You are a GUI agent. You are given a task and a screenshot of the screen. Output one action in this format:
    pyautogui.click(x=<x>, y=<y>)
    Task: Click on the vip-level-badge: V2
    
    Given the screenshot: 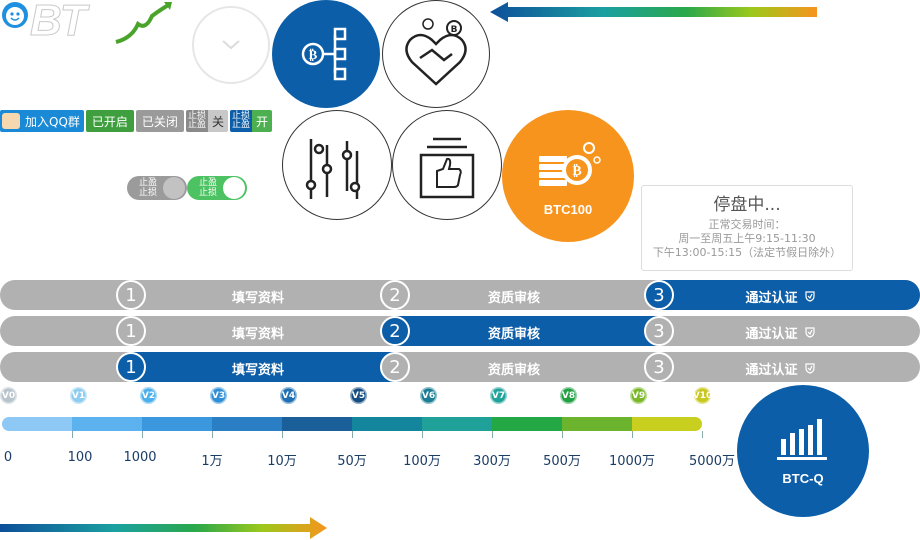 What is the action you would take?
    pyautogui.click(x=148, y=395)
    